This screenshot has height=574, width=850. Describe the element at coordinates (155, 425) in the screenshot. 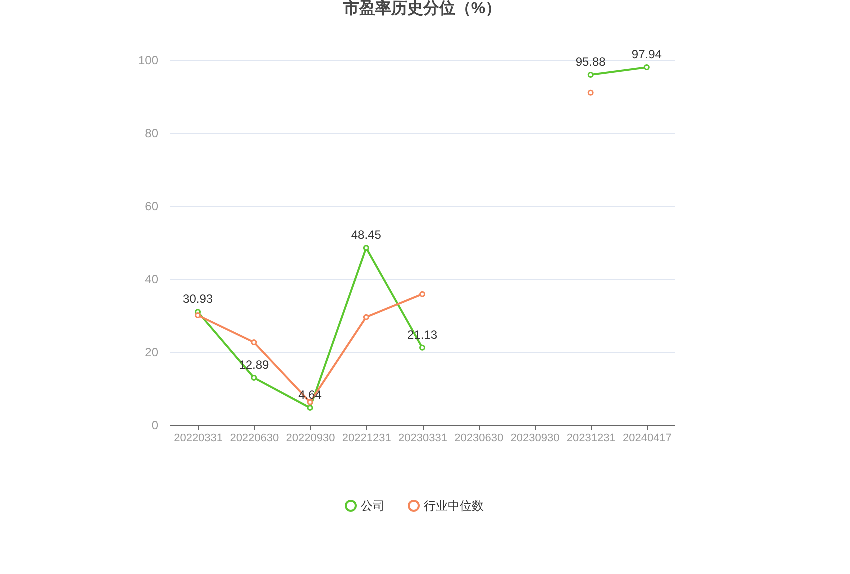

I see `y-tick-label: 0` at that location.